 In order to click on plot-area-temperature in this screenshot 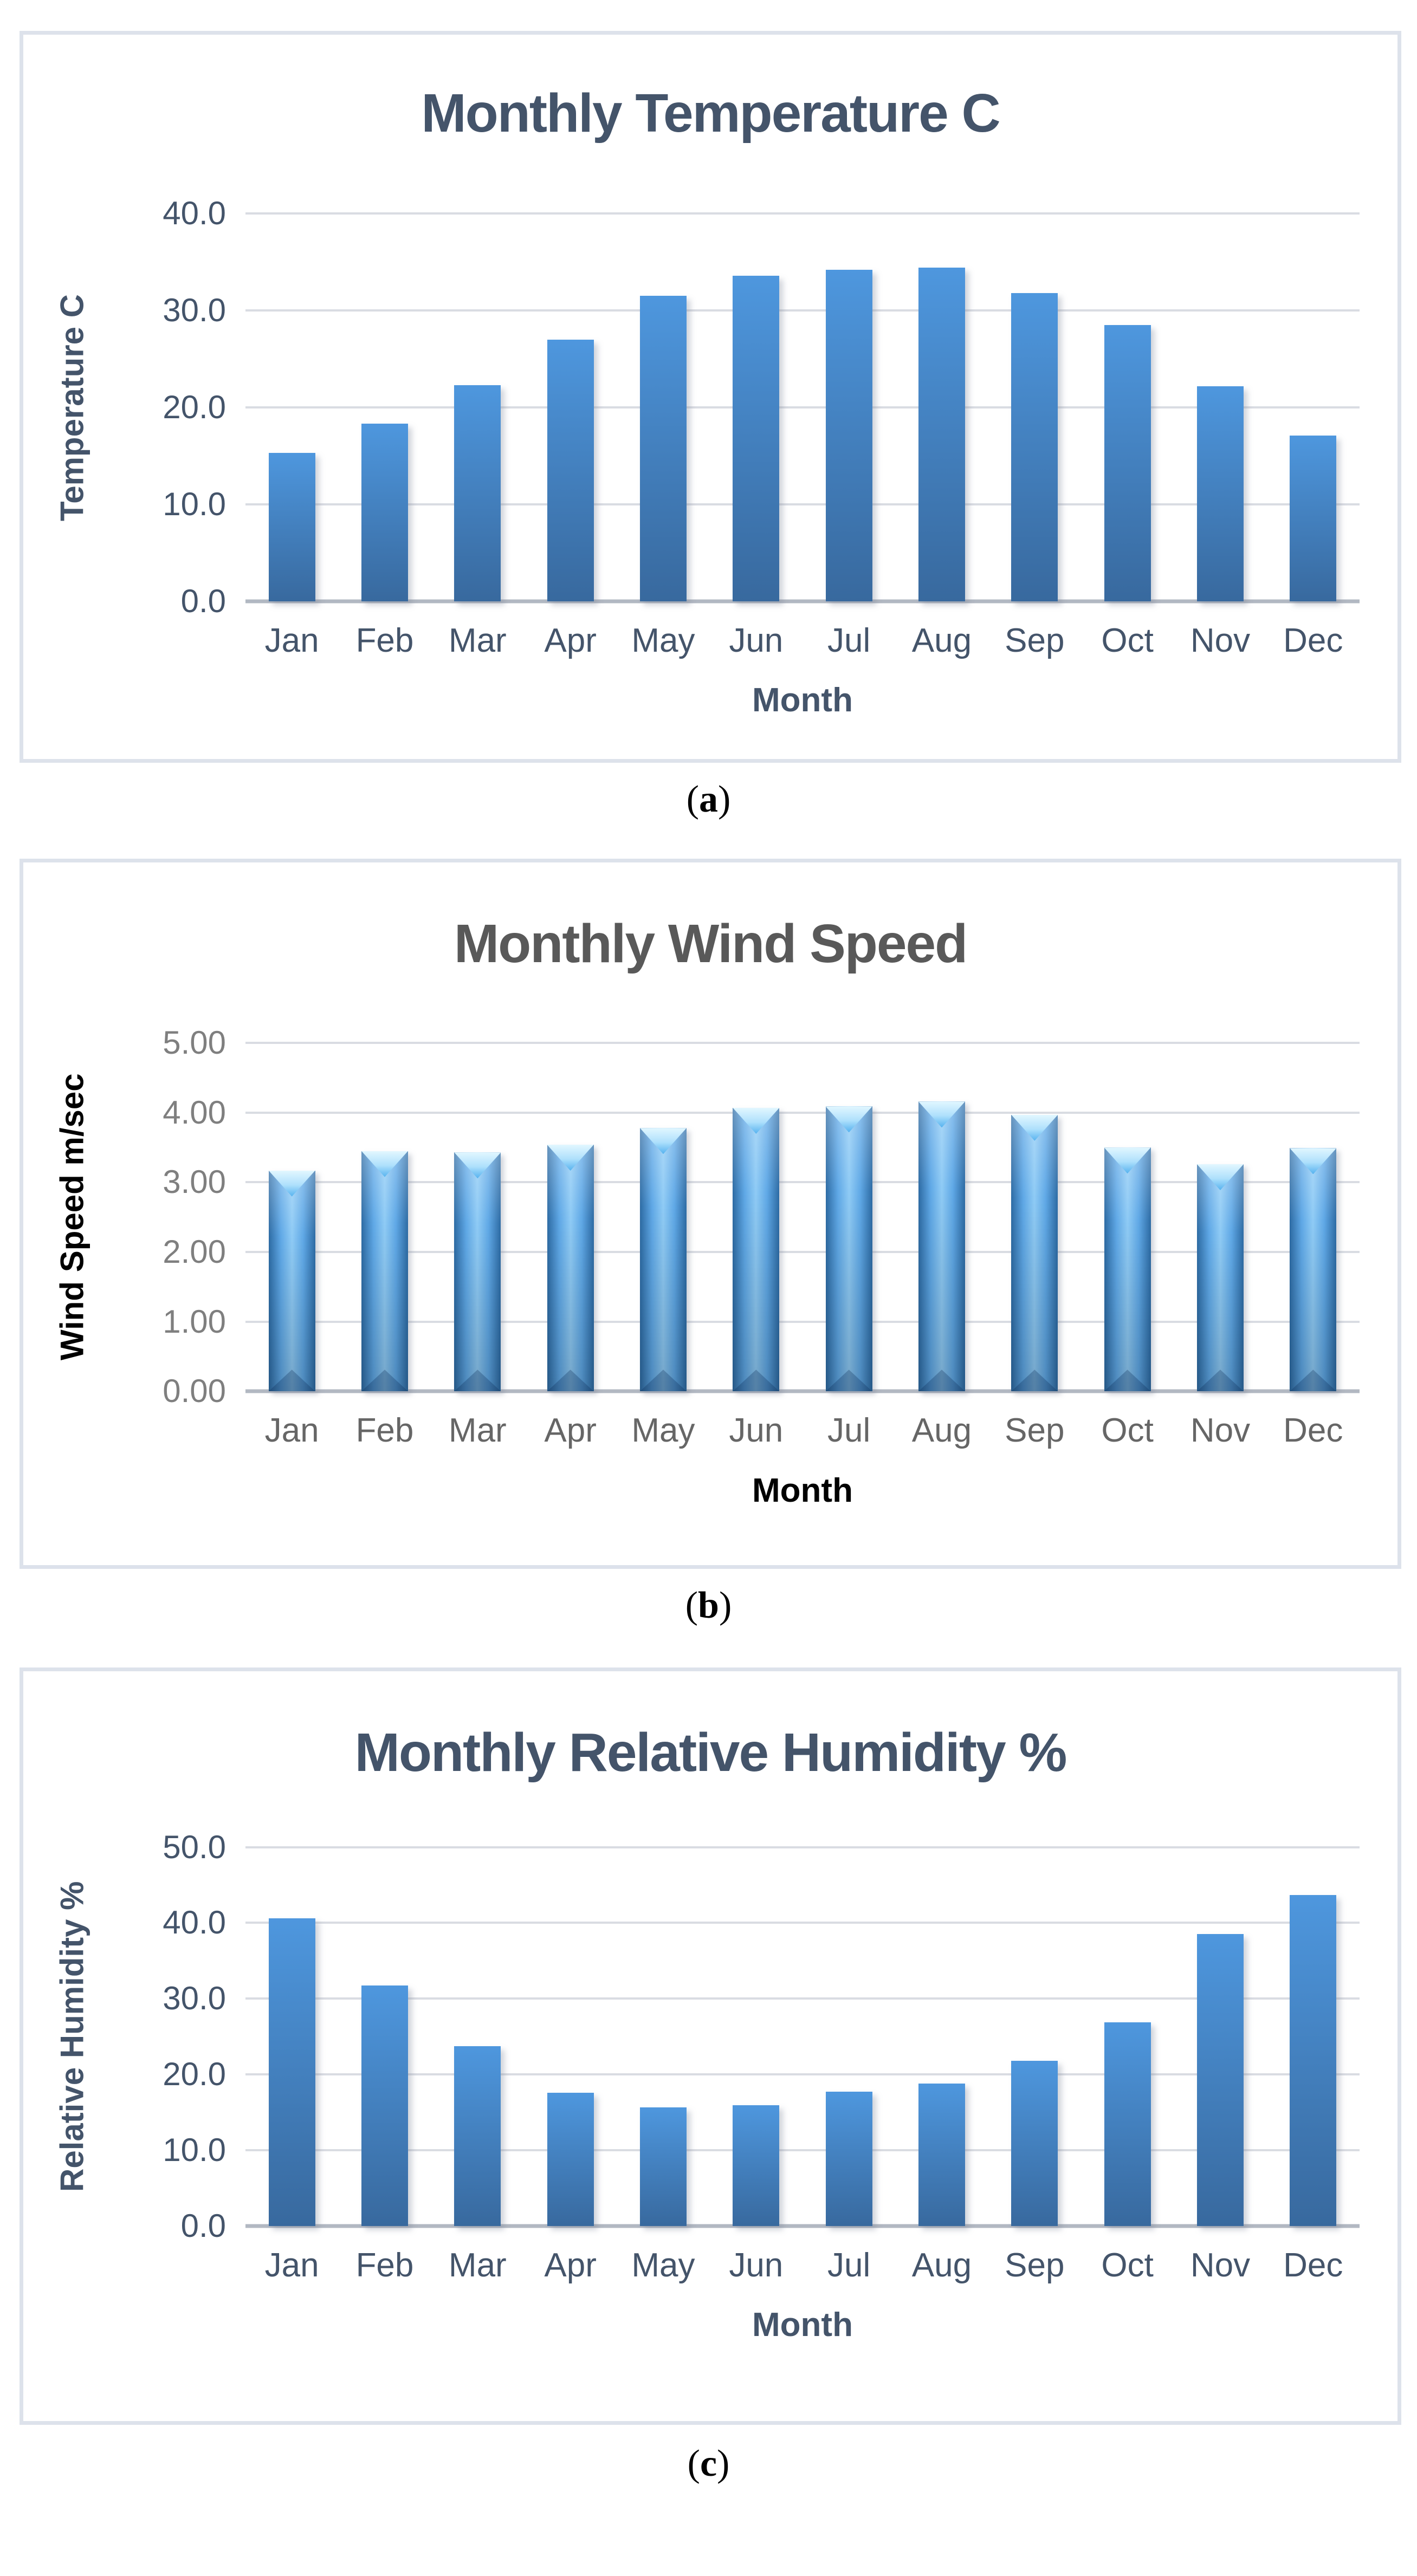, I will do `click(802, 408)`.